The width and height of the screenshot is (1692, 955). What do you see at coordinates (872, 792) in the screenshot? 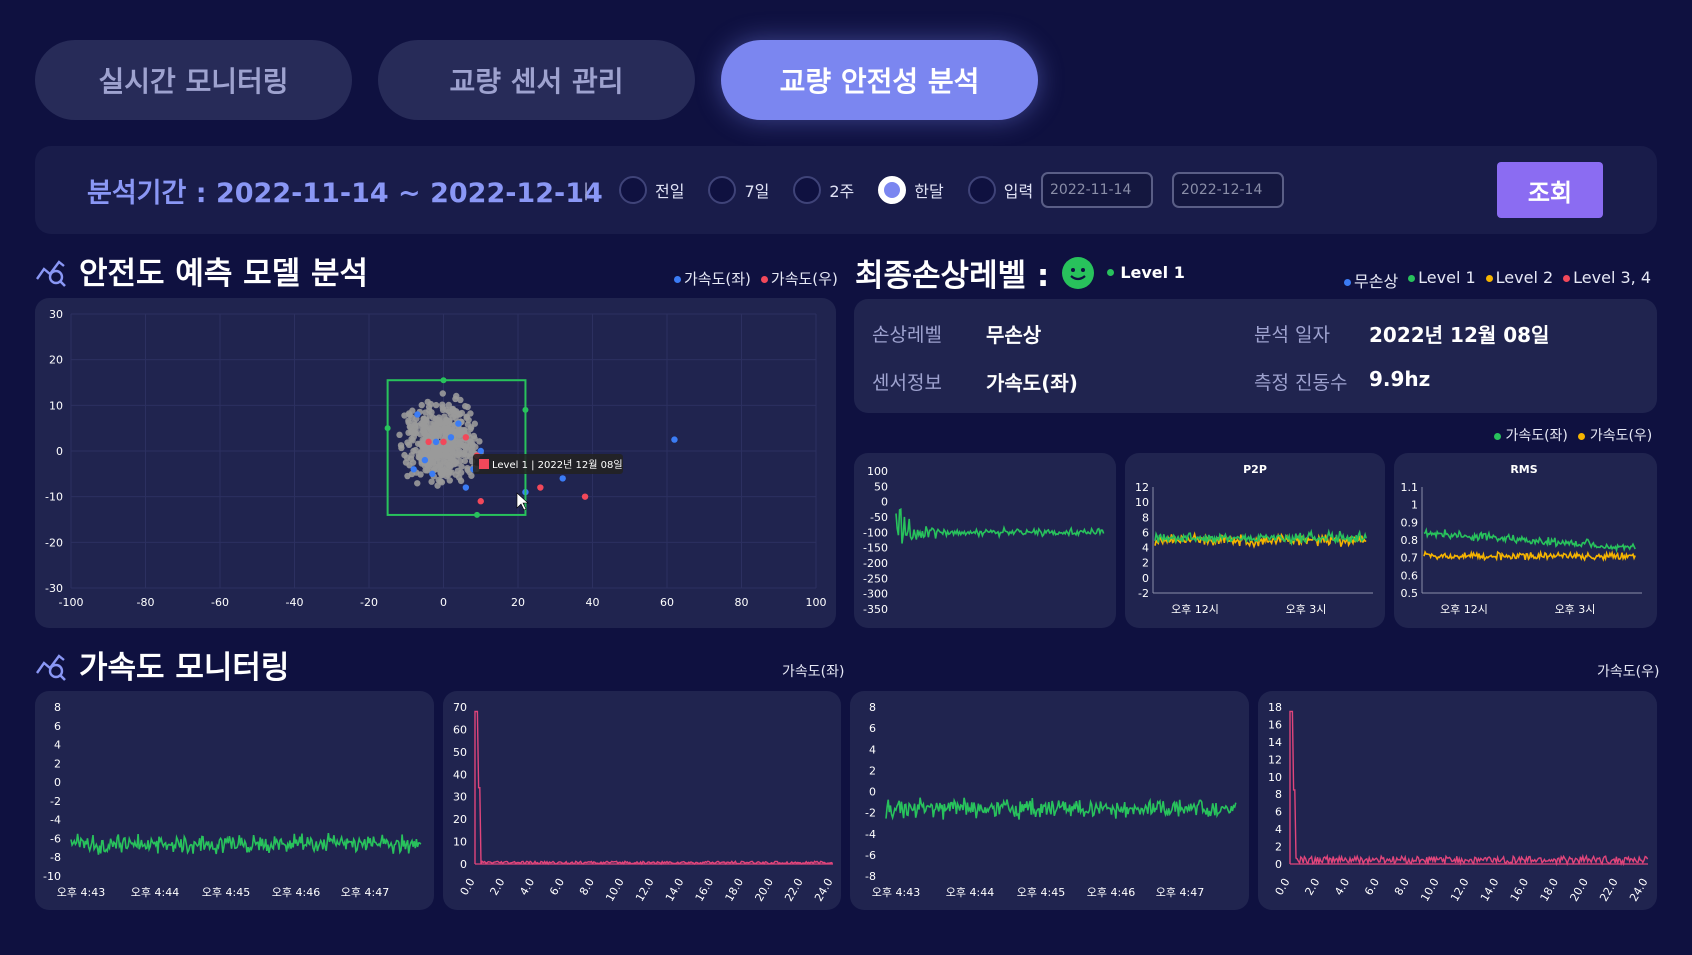
I see `y-tick-label: 0` at bounding box center [872, 792].